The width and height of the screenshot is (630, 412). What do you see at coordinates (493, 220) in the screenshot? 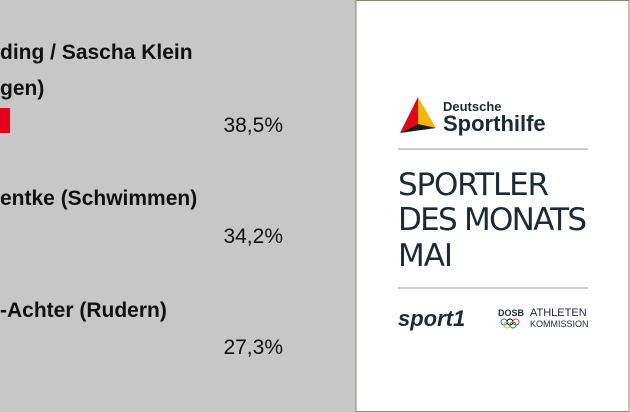
I see `title-line: DES MONATS` at bounding box center [493, 220].